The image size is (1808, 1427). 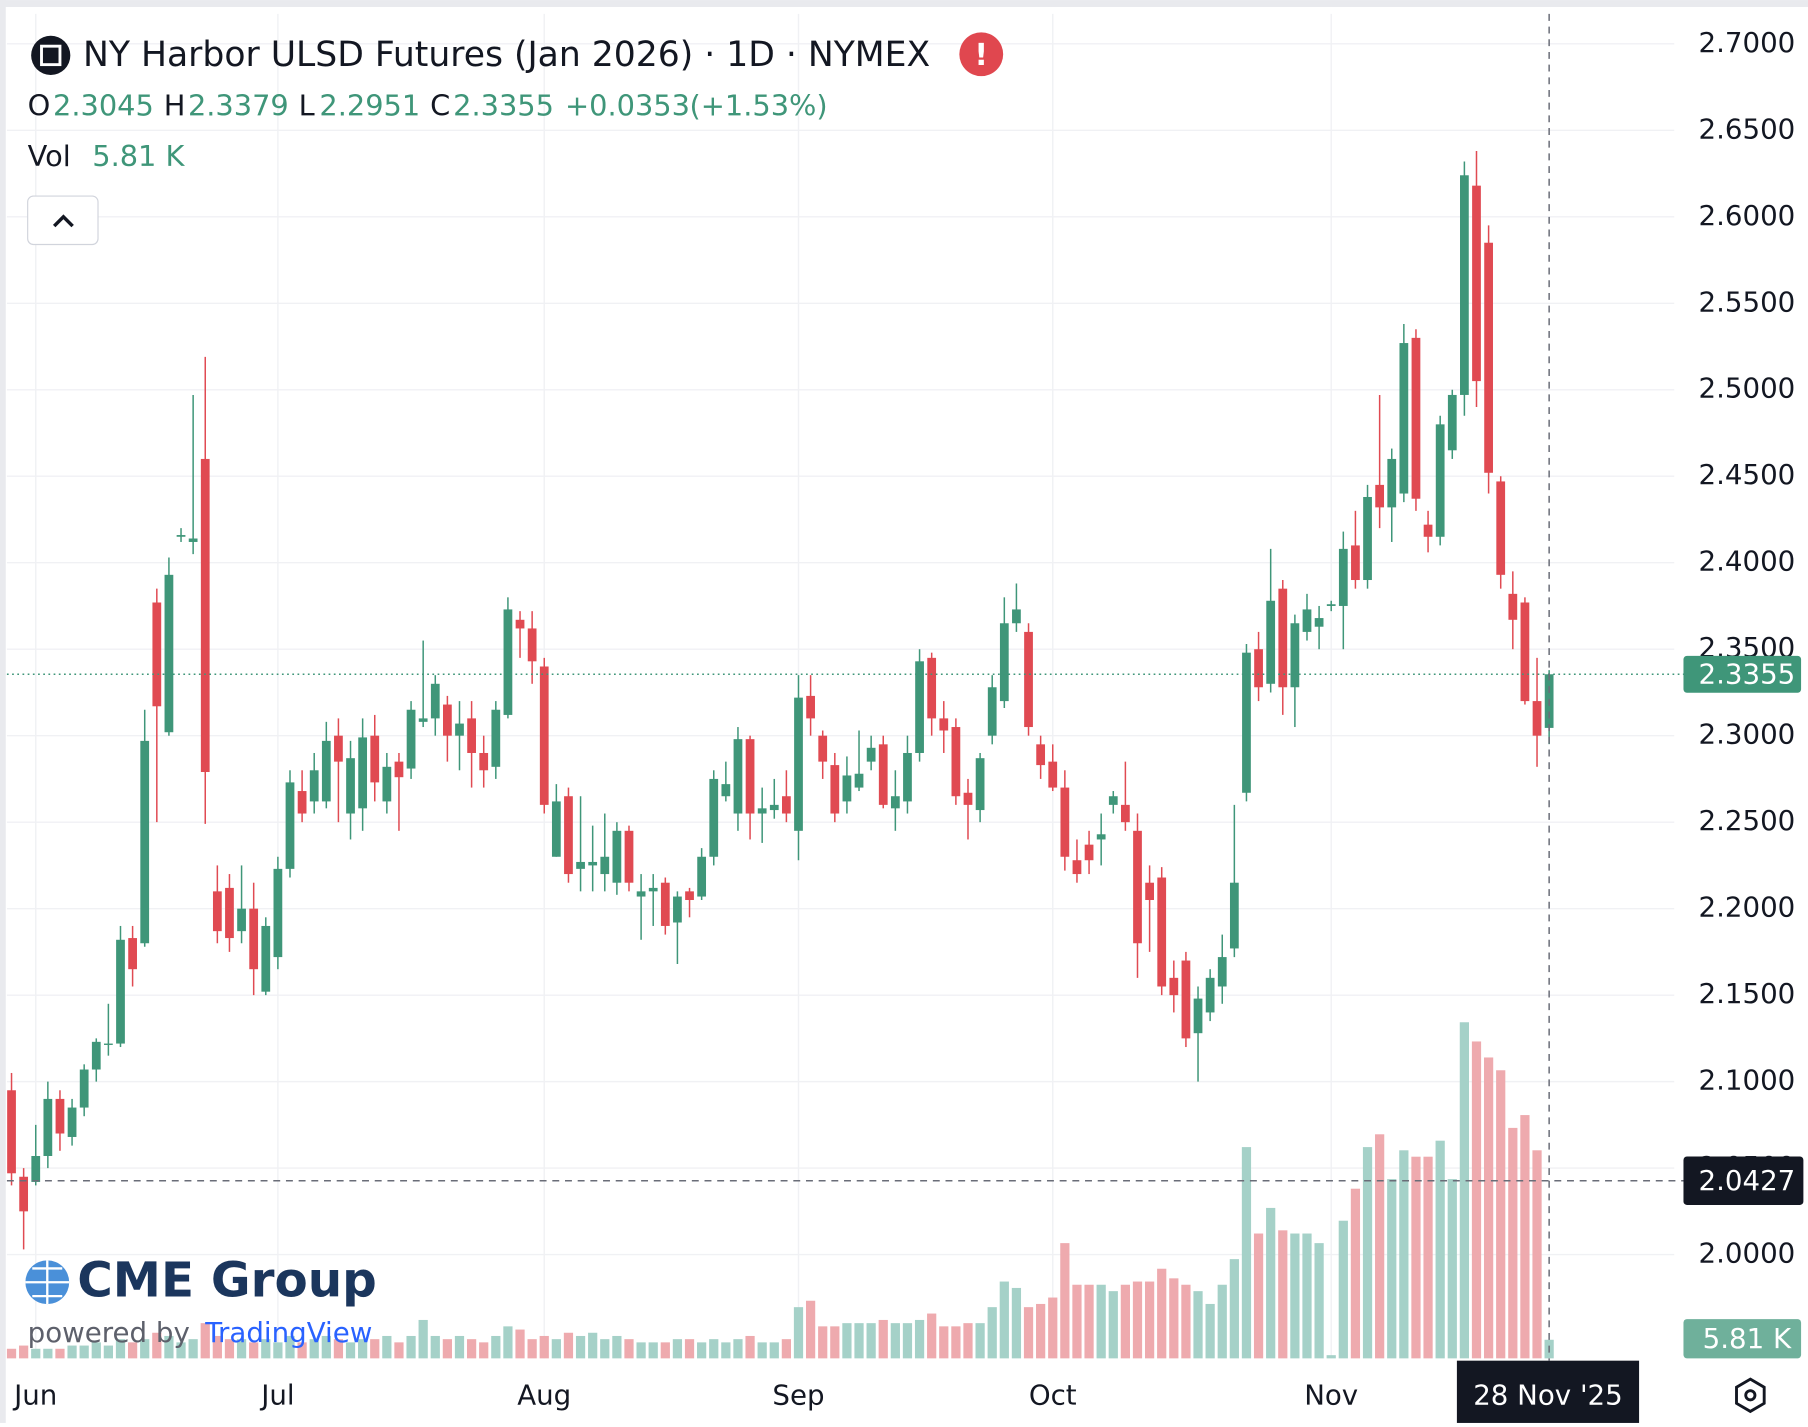 I want to click on change: +0.0353, so click(x=627, y=105).